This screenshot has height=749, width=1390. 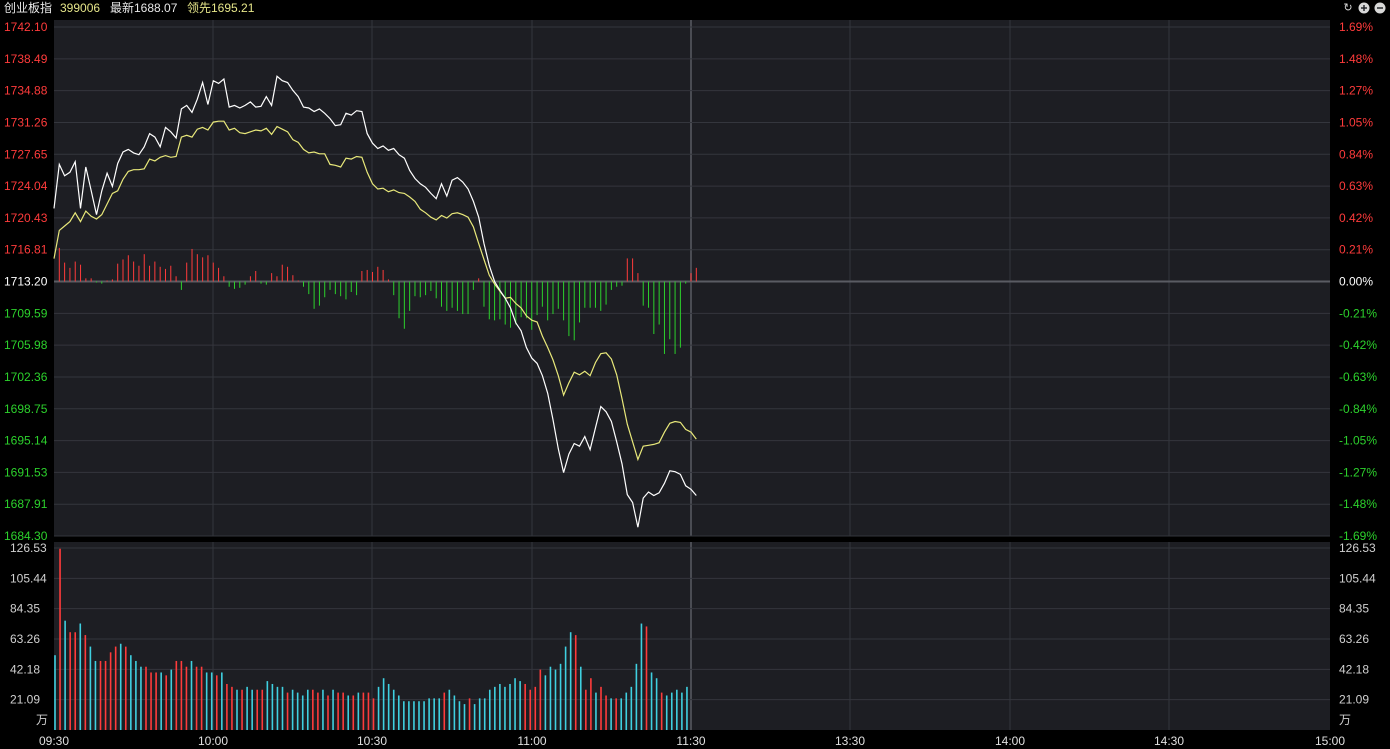 I want to click on pct-axis-label-right: 1.27%, so click(x=1356, y=91).